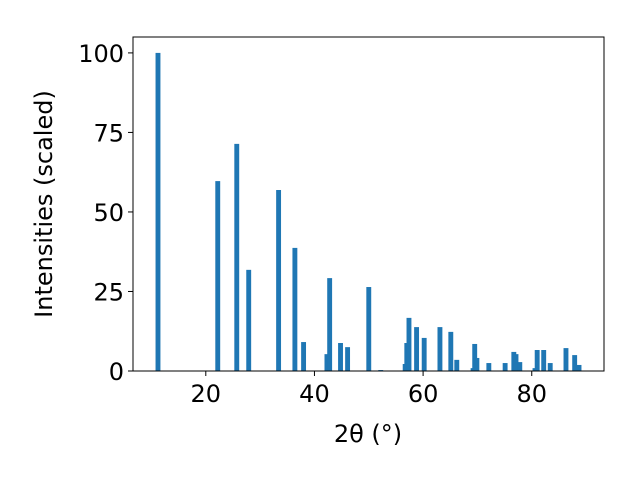  What do you see at coordinates (314, 394) in the screenshot?
I see `x-tick-label: 40` at bounding box center [314, 394].